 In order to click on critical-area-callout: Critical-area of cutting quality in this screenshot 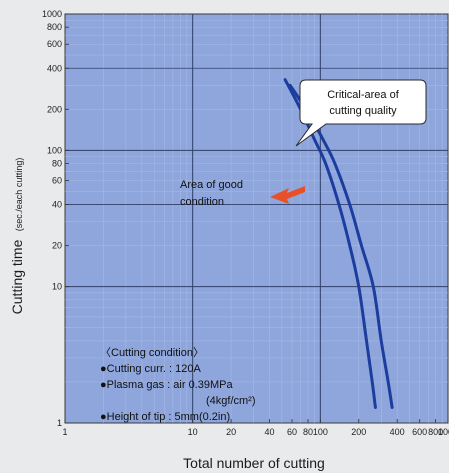, I will do `click(361, 113)`.